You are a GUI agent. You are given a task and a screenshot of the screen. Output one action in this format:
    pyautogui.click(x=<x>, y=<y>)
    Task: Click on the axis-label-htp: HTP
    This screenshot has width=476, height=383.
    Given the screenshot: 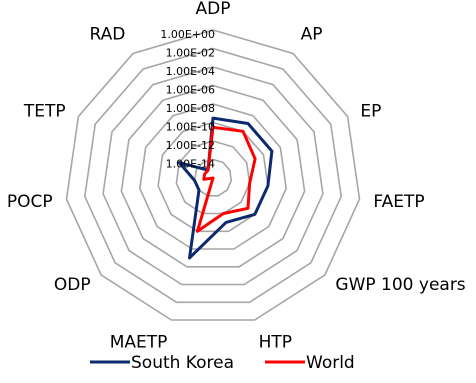 What is the action you would take?
    pyautogui.click(x=275, y=342)
    